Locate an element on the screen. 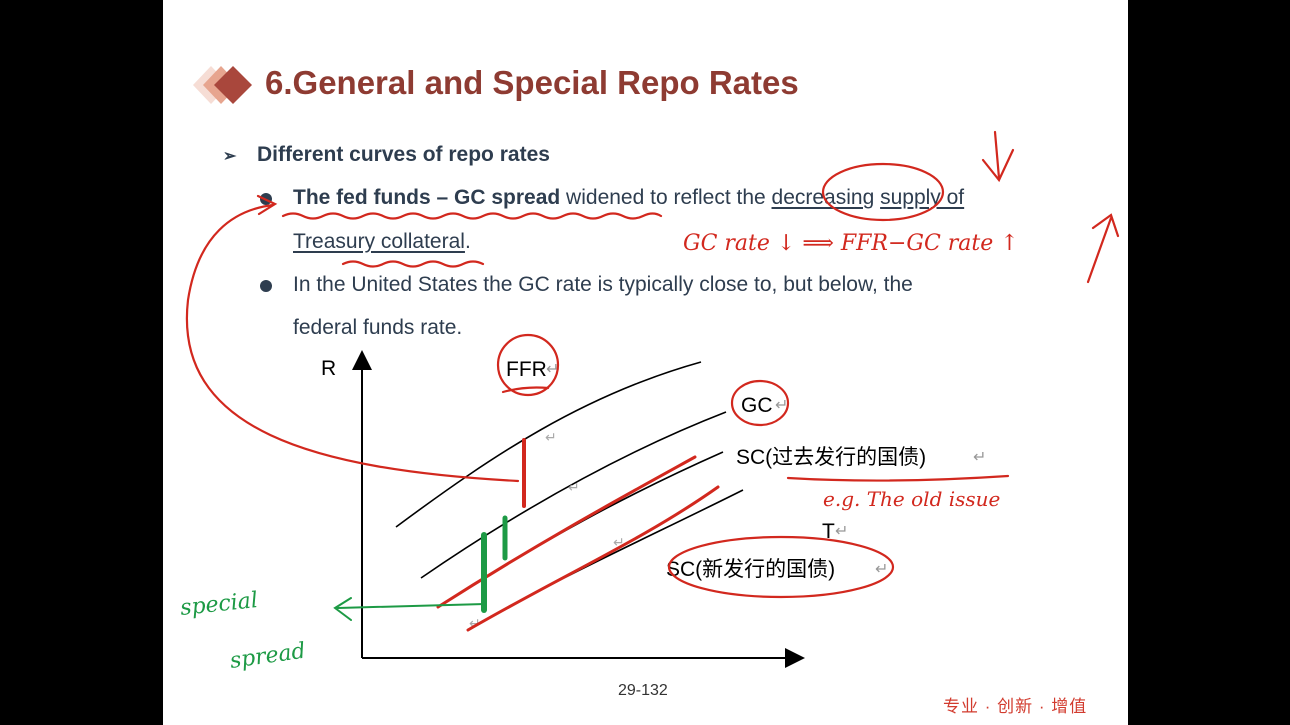 The height and width of the screenshot is (725, 1290). ffr-label: FFR is located at coordinates (526, 369).